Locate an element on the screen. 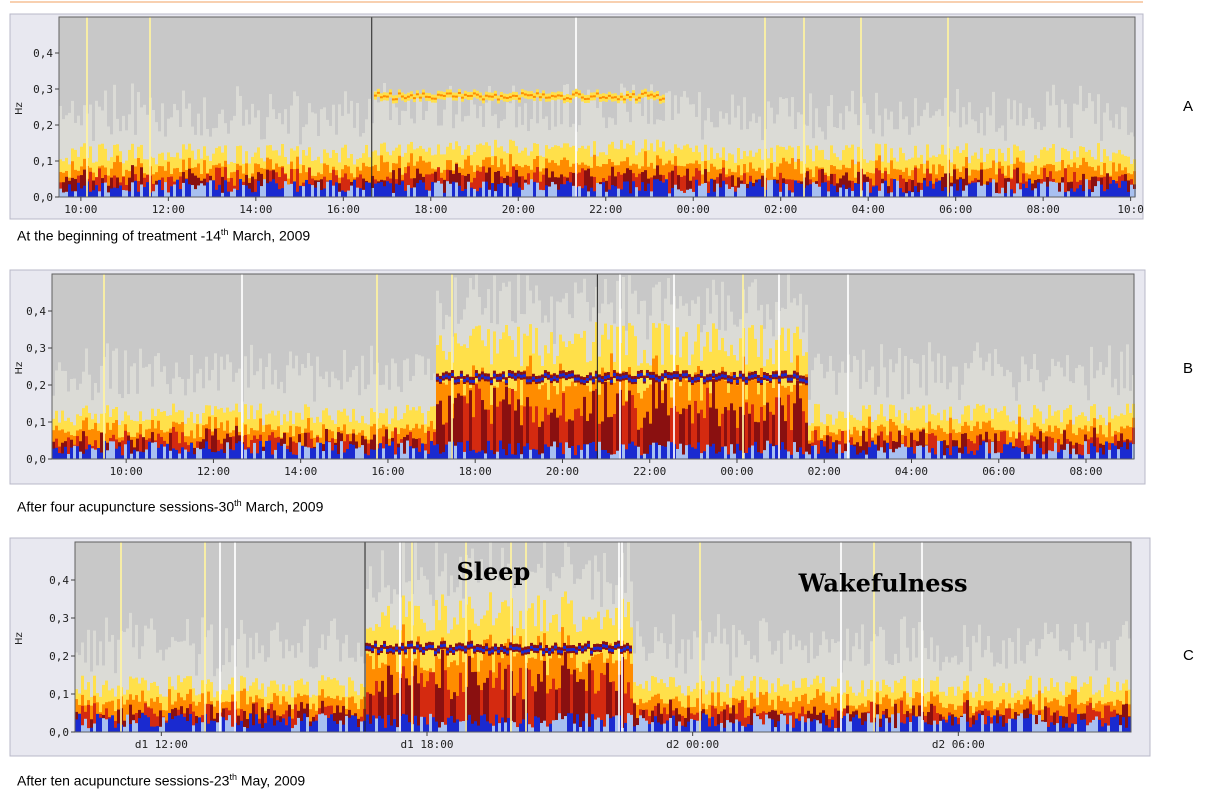 Image resolution: width=1205 pixels, height=795 pixels. x-tick-label: d1 18:00 is located at coordinates (427, 744).